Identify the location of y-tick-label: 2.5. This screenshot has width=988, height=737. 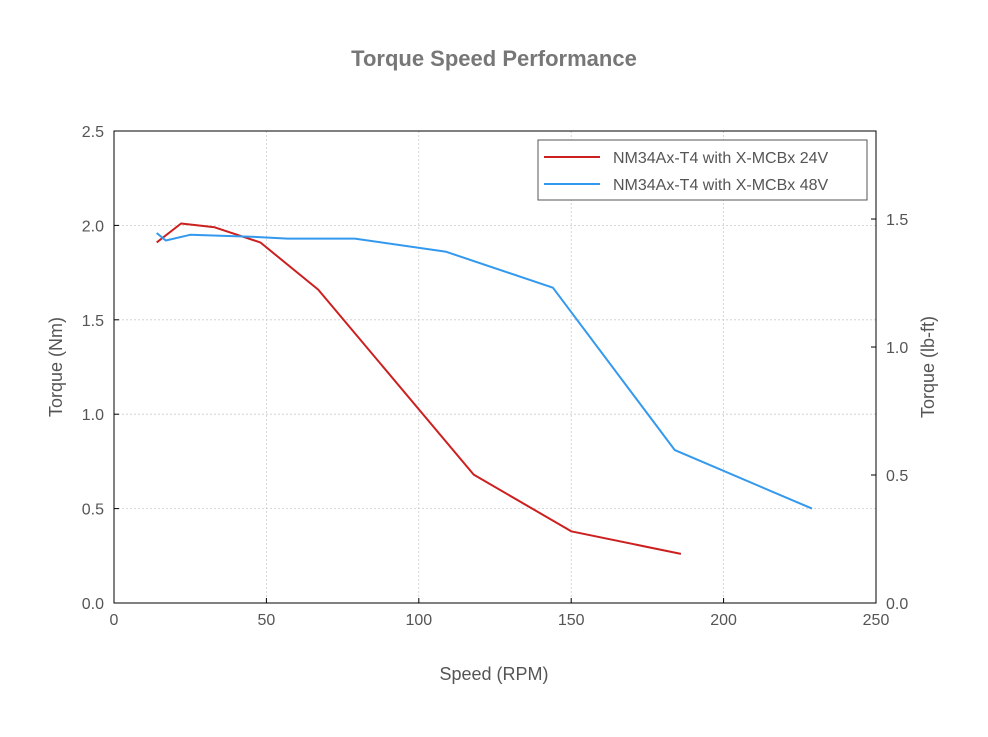
(93, 132).